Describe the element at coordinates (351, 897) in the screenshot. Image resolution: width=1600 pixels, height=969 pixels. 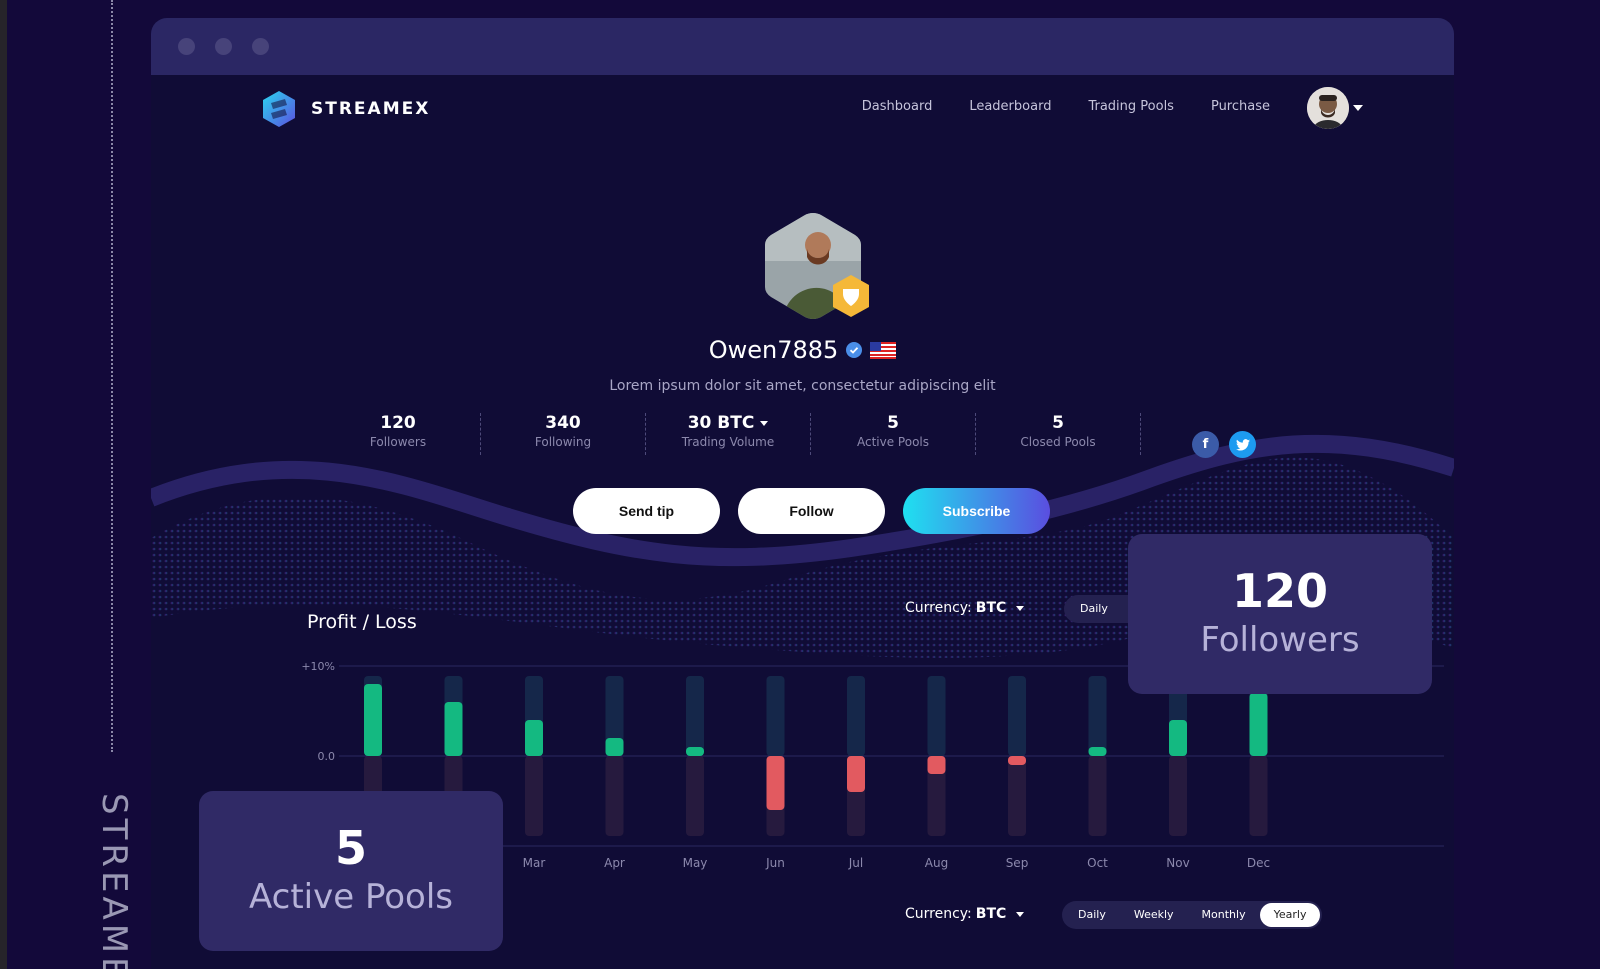
I see `active-pools-card-label: Active Pools` at that location.